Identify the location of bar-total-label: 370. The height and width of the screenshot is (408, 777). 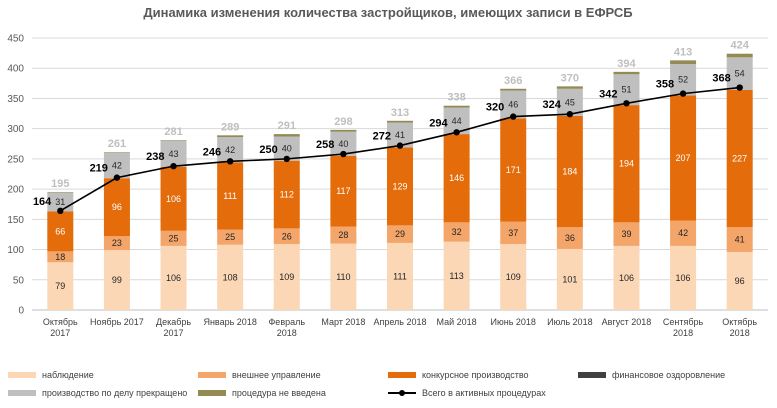
(570, 78).